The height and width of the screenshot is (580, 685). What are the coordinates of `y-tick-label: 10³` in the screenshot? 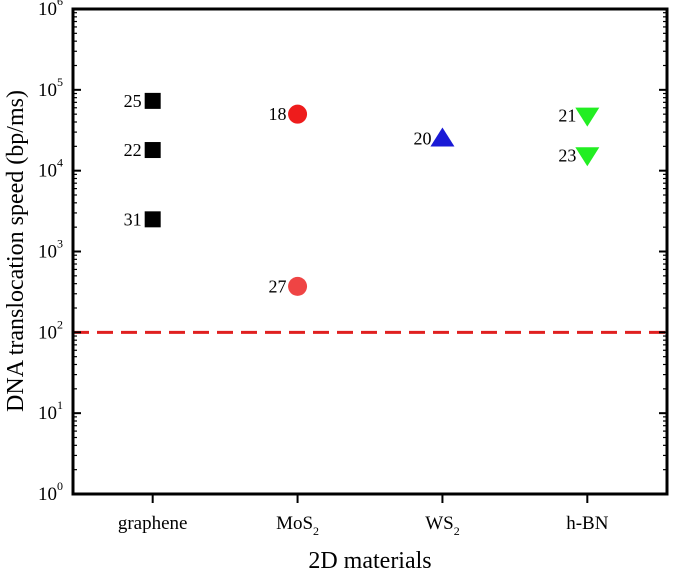 It's located at (50, 250).